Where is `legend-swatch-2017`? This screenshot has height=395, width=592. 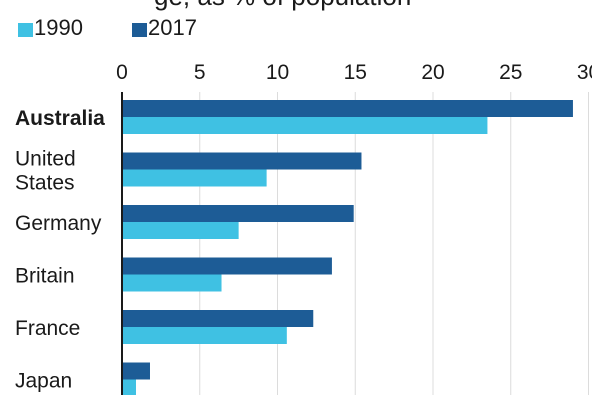
legend-swatch-2017 is located at coordinates (139, 30).